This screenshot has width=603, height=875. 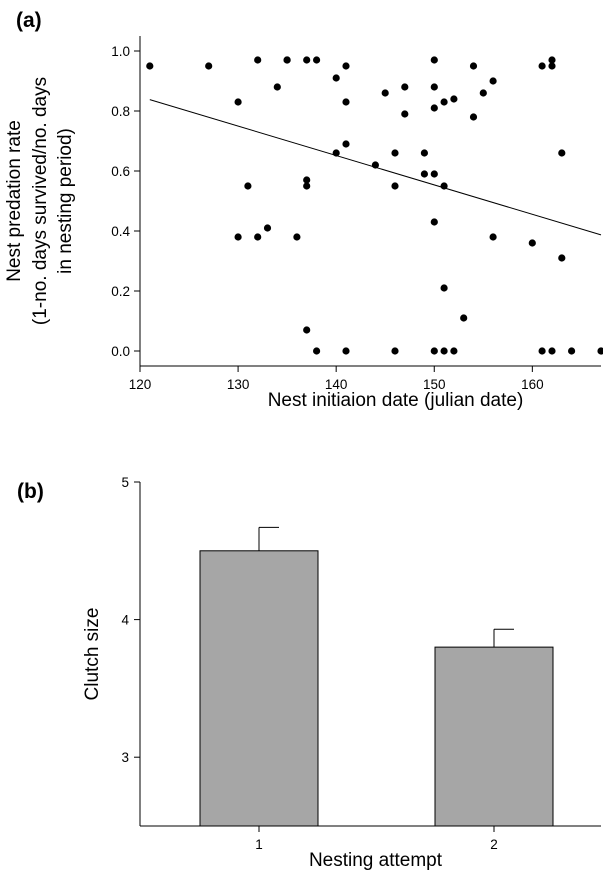 I want to click on panel-b-y-tick-label: 4, so click(x=125, y=620).